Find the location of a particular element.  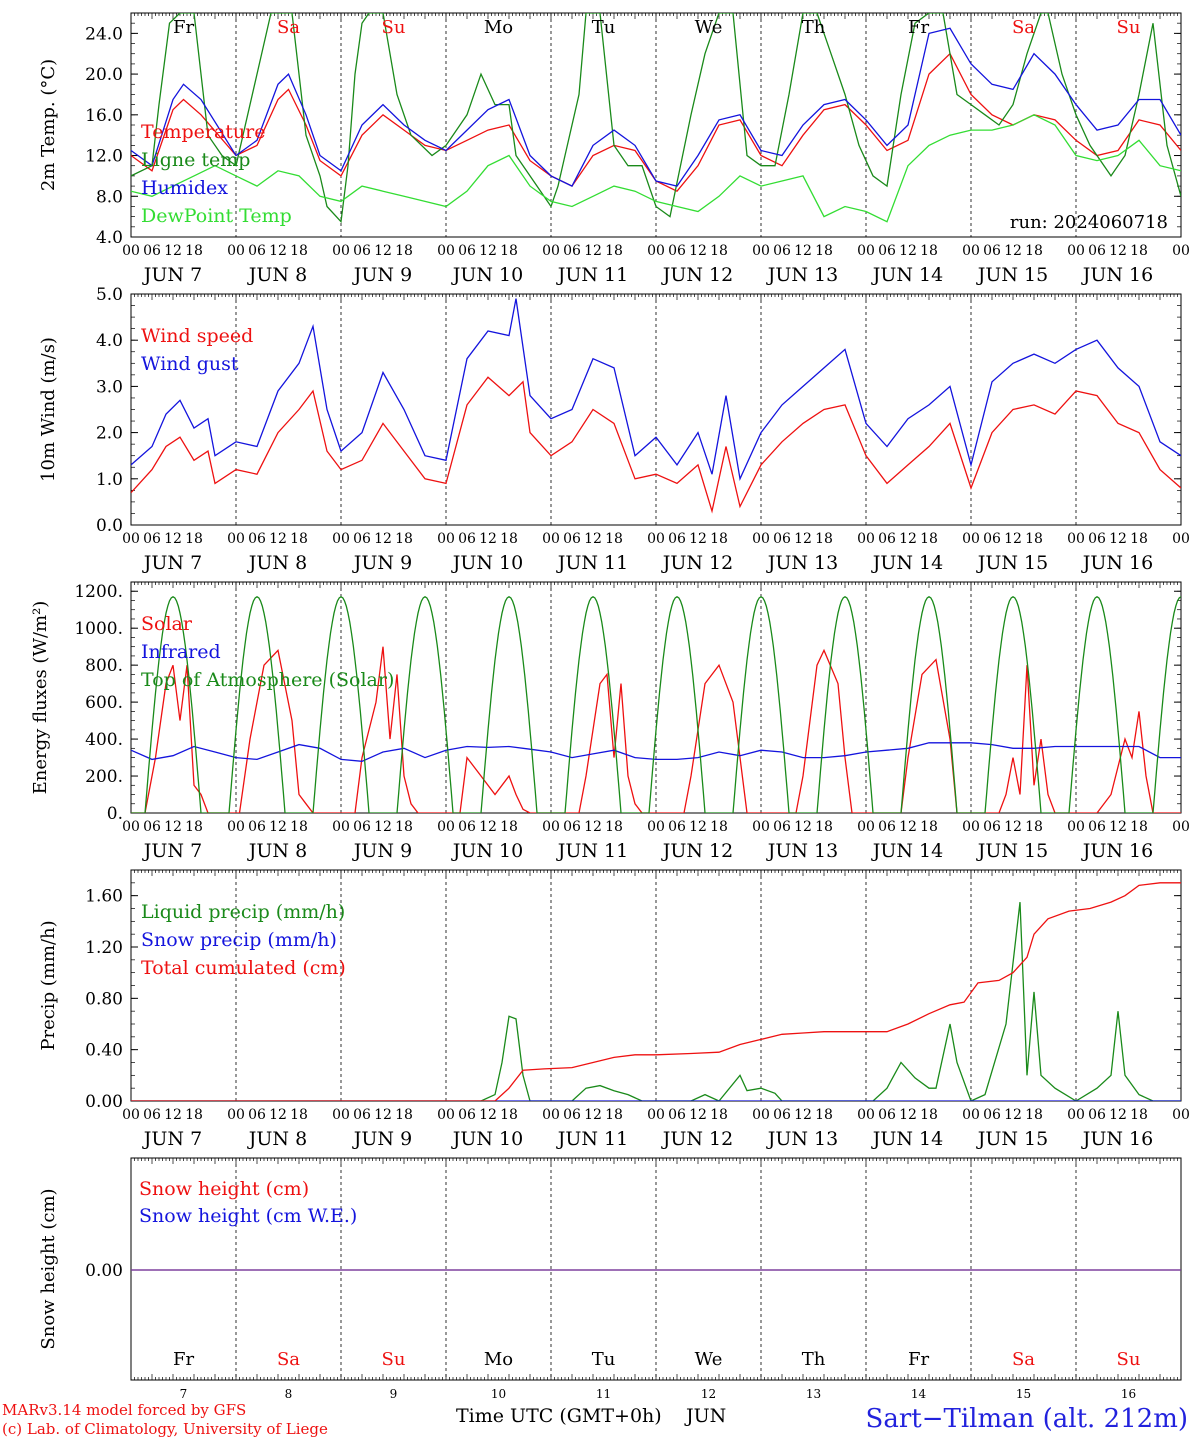

credit-line-1: MARv3.14 model forced by GFS is located at coordinates (124, 1410).